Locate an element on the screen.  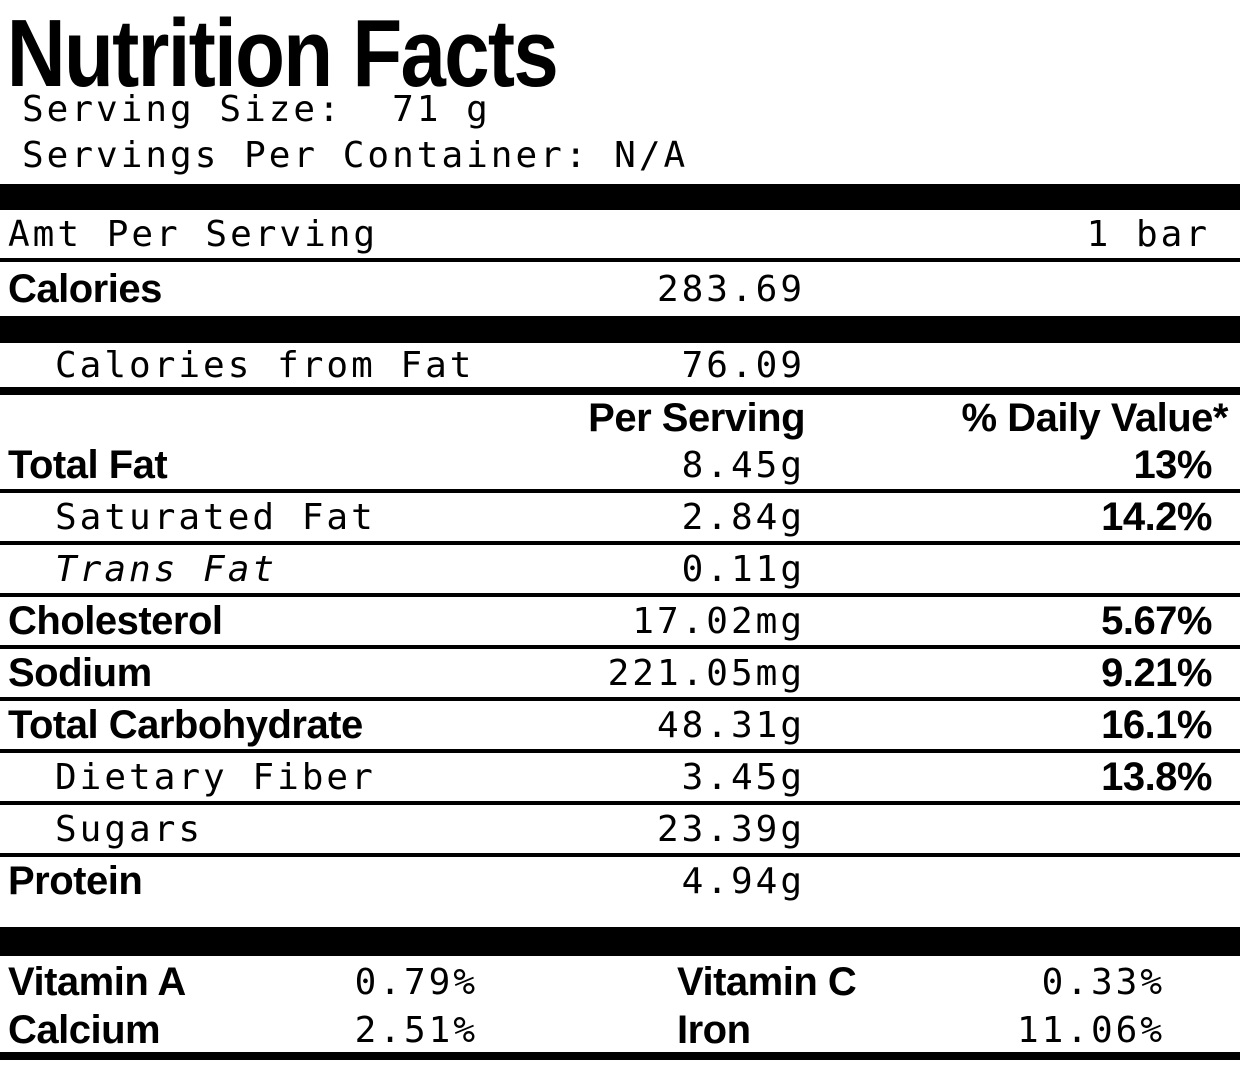
calories-from-fat-label: Calories from Fat is located at coordinates (265, 365).